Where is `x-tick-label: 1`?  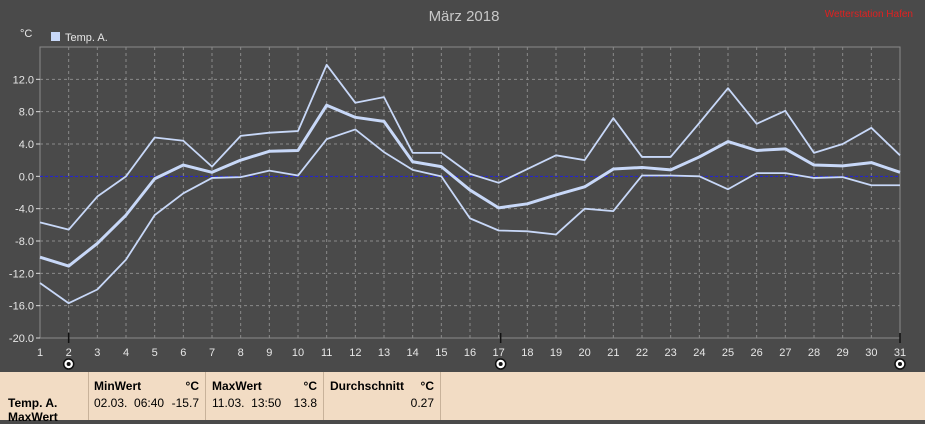 x-tick-label: 1 is located at coordinates (40, 353).